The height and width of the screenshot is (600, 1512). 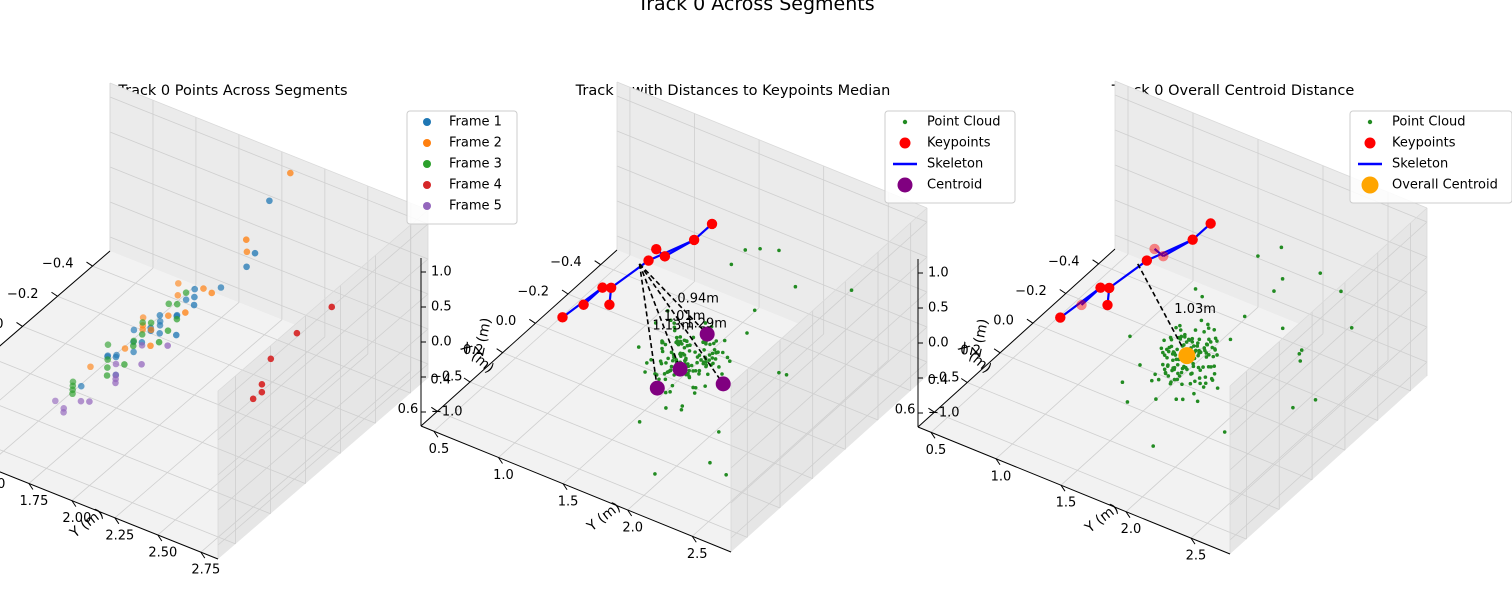 I want to click on legend-label: Point Cloud, so click(x=1429, y=122).